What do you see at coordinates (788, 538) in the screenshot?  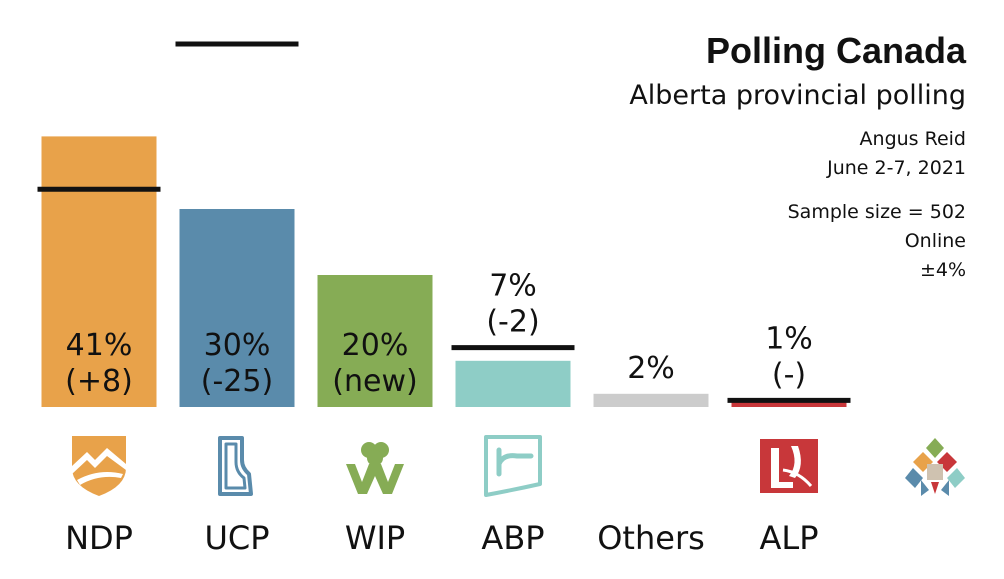 I see `category-label-alp: ALP` at bounding box center [788, 538].